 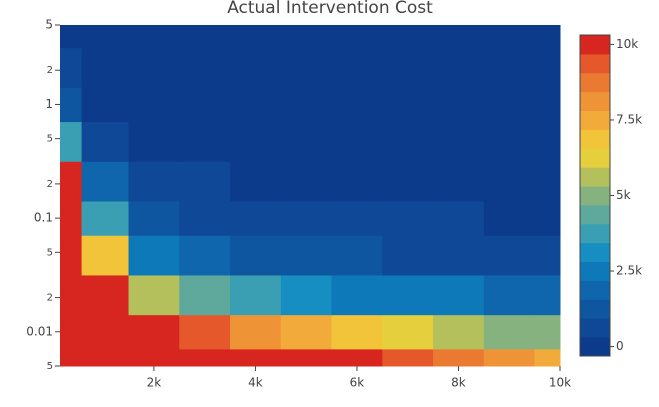 I want to click on colorbar-tick-label: 10k, so click(x=627, y=44).